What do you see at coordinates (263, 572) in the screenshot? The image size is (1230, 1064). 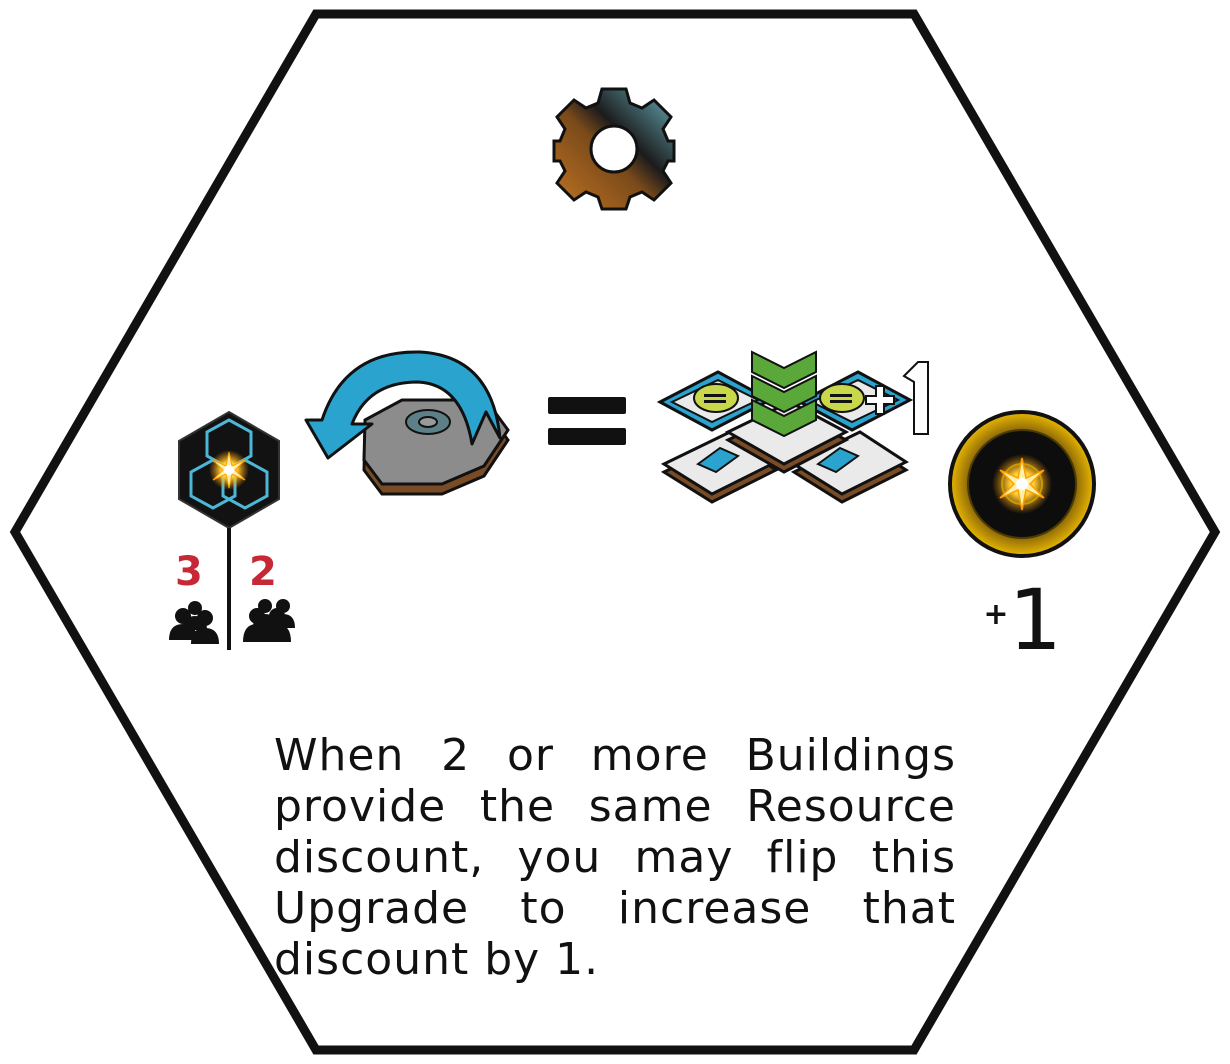 I see `player-count-two: 2` at bounding box center [263, 572].